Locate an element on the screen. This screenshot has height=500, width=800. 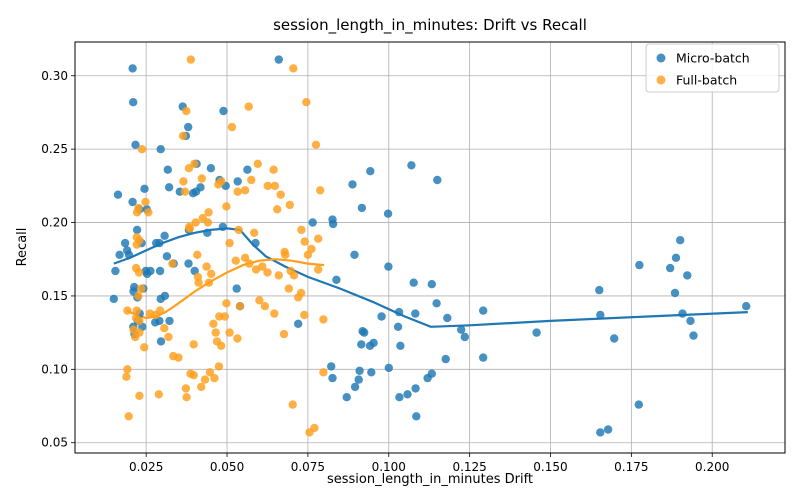
y-tick-label: 0.25 is located at coordinates (54, 149).